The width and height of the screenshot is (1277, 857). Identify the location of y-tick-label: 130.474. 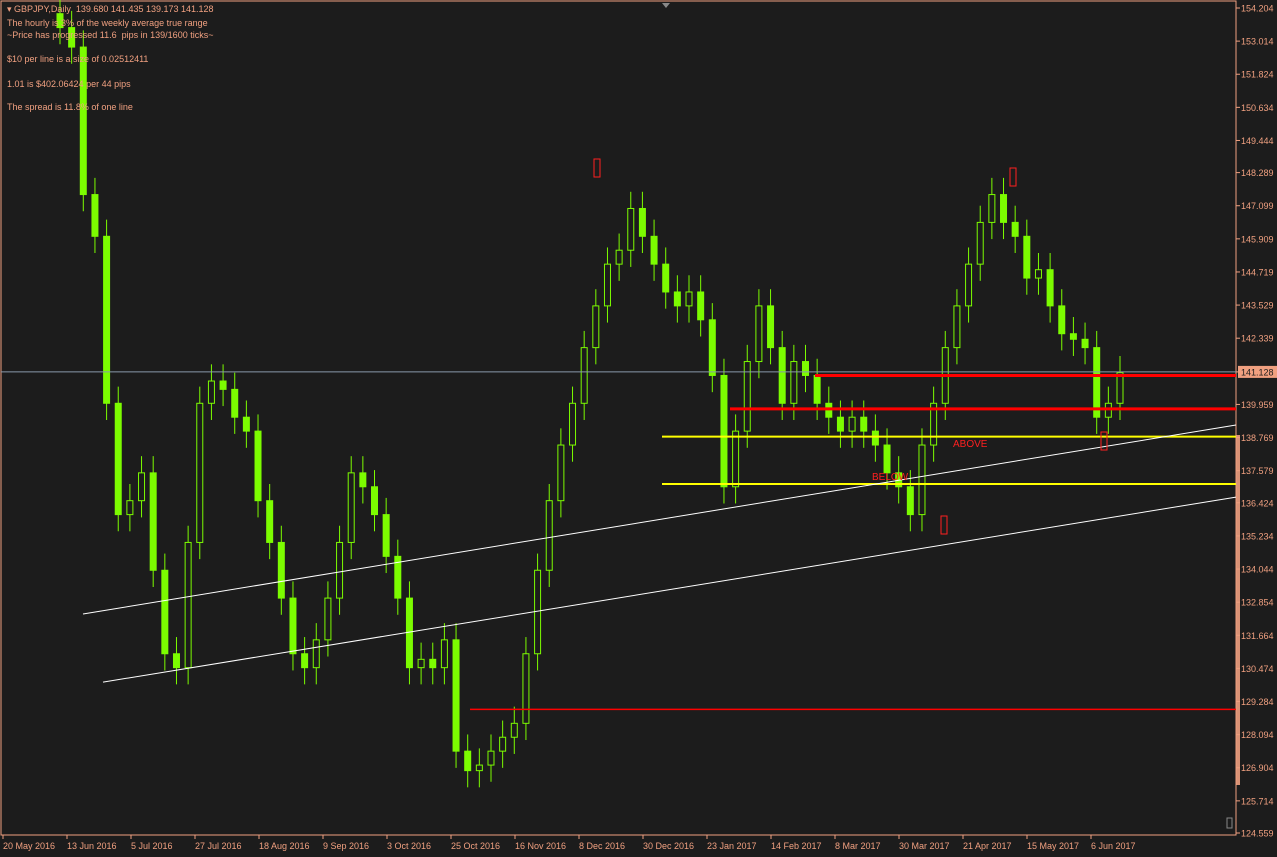
(1257, 669).